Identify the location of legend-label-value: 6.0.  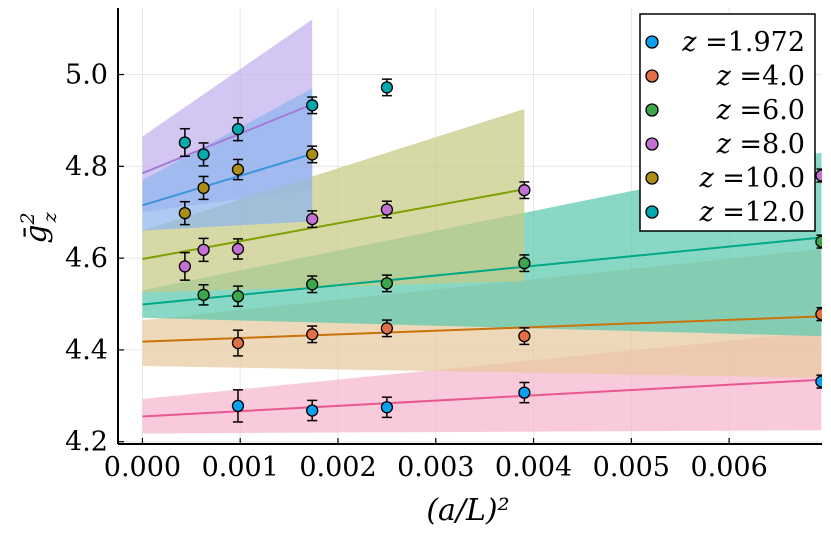
(783, 110).